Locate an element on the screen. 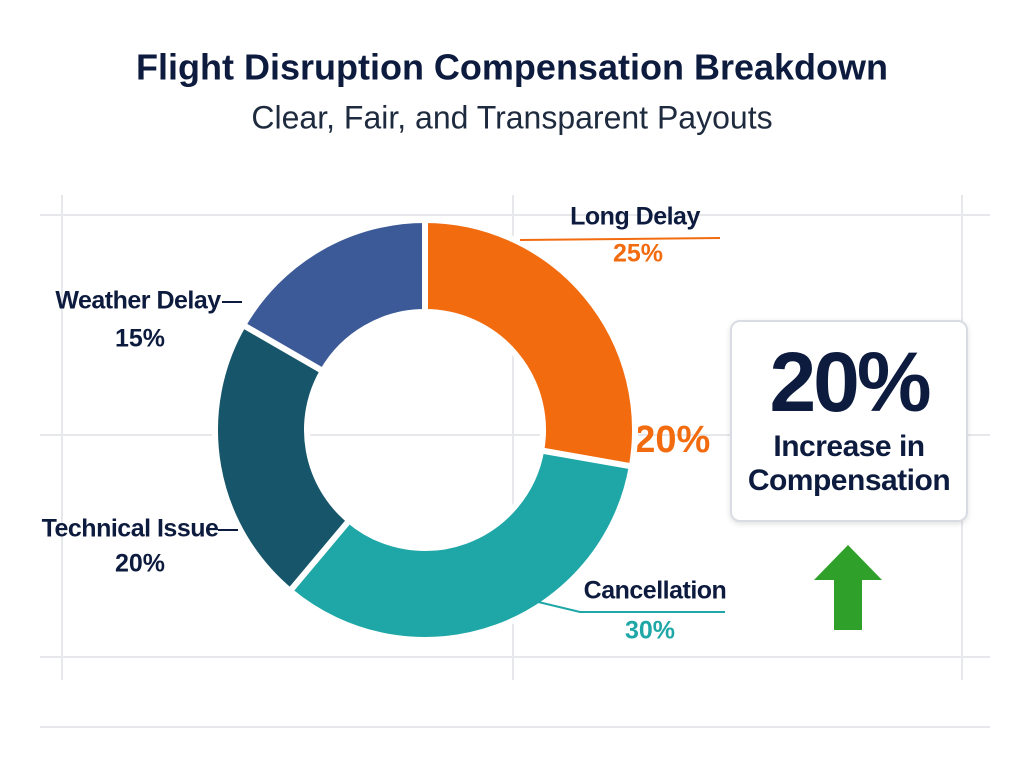 Image resolution: width=1024 pixels, height=768 pixels. value-label: 20% is located at coordinates (140, 564).